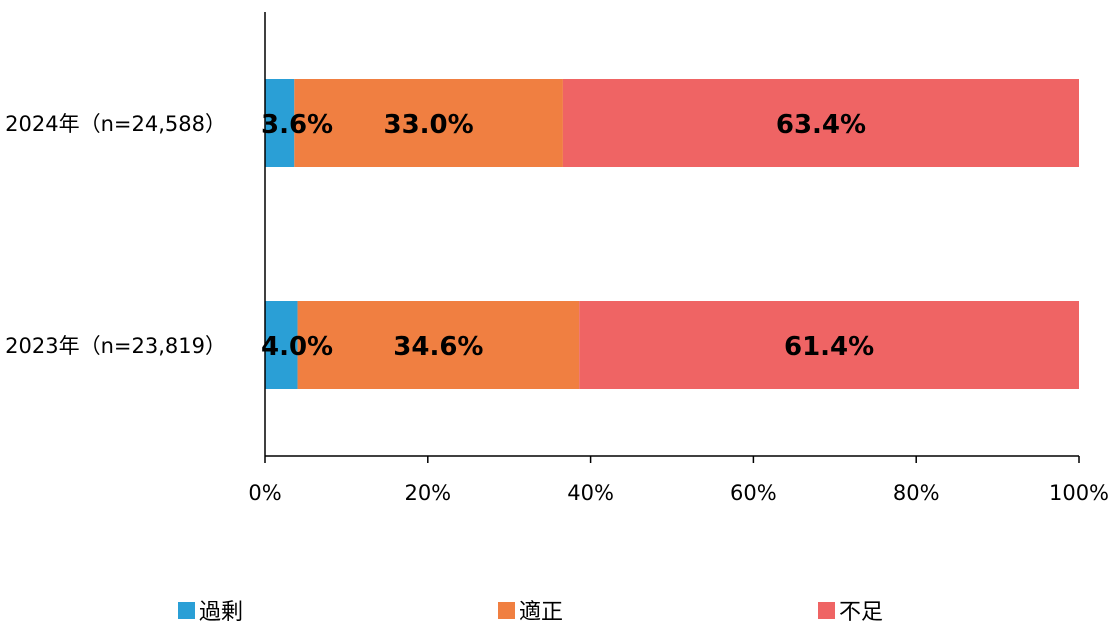 The image size is (1110, 626). I want to click on data-label: 33.0%, so click(429, 125).